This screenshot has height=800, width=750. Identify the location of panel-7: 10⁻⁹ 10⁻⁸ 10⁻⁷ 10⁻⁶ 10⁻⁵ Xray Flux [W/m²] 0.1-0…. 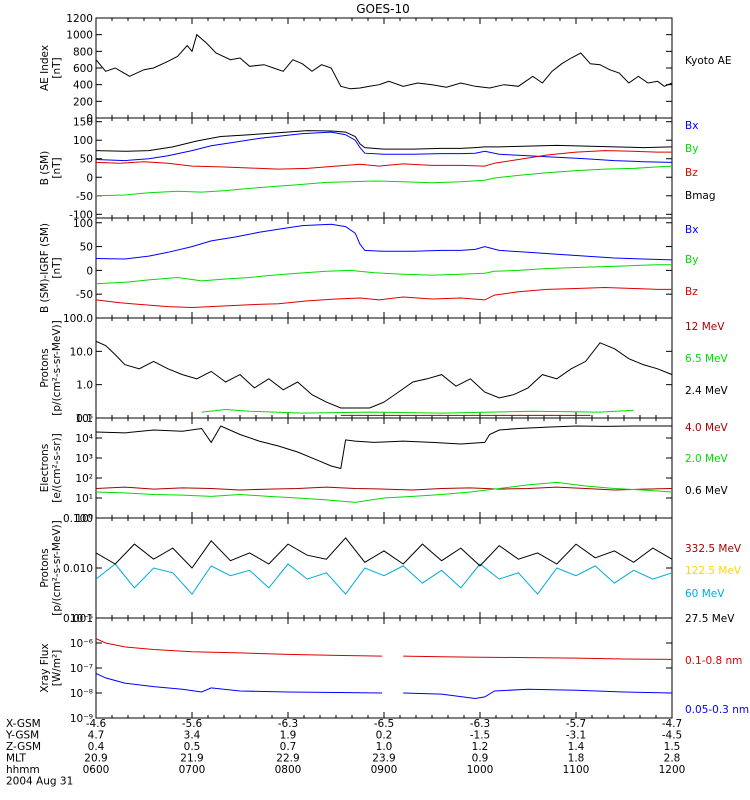
(394, 669).